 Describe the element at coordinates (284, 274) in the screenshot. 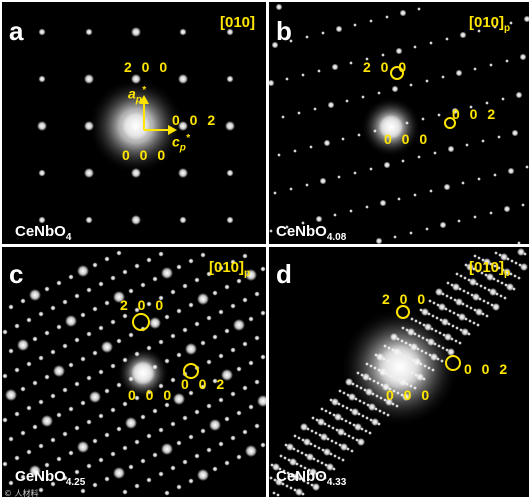

I see `panel-letter: d` at that location.